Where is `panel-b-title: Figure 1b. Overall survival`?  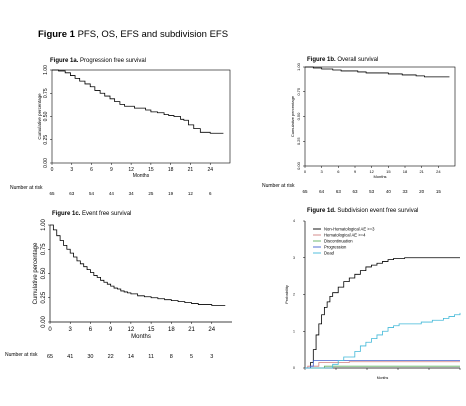 panel-b-title: Figure 1b. Overall survival is located at coordinates (342, 60).